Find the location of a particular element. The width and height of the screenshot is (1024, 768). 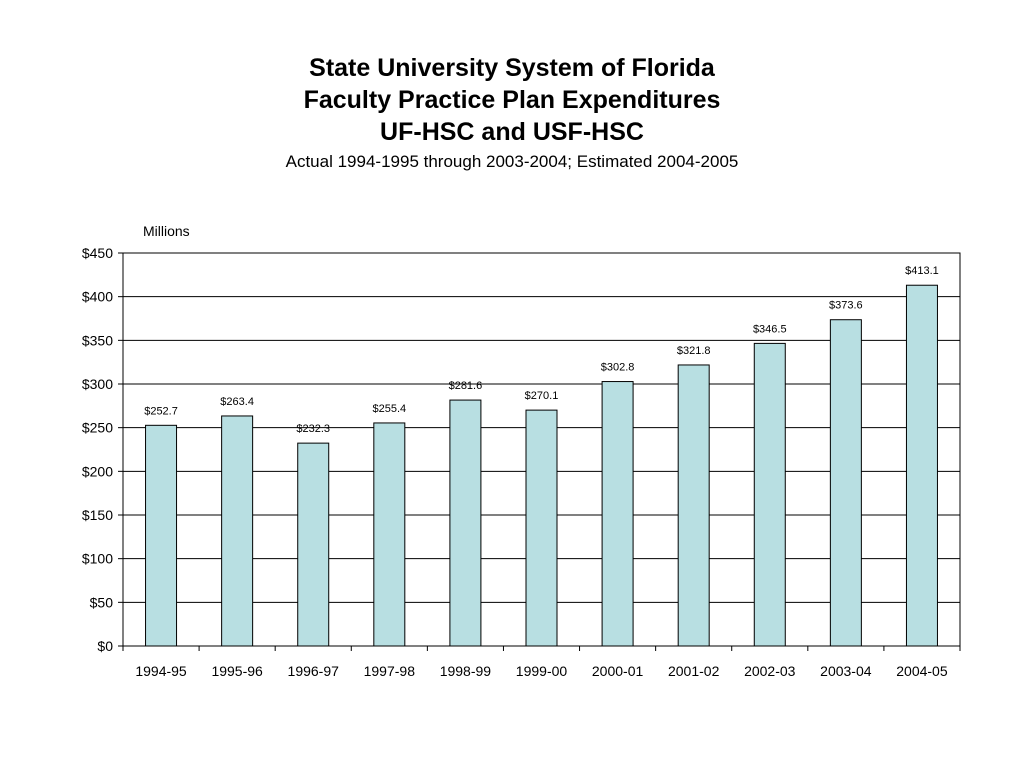

data-label: $263.4 is located at coordinates (237, 402).